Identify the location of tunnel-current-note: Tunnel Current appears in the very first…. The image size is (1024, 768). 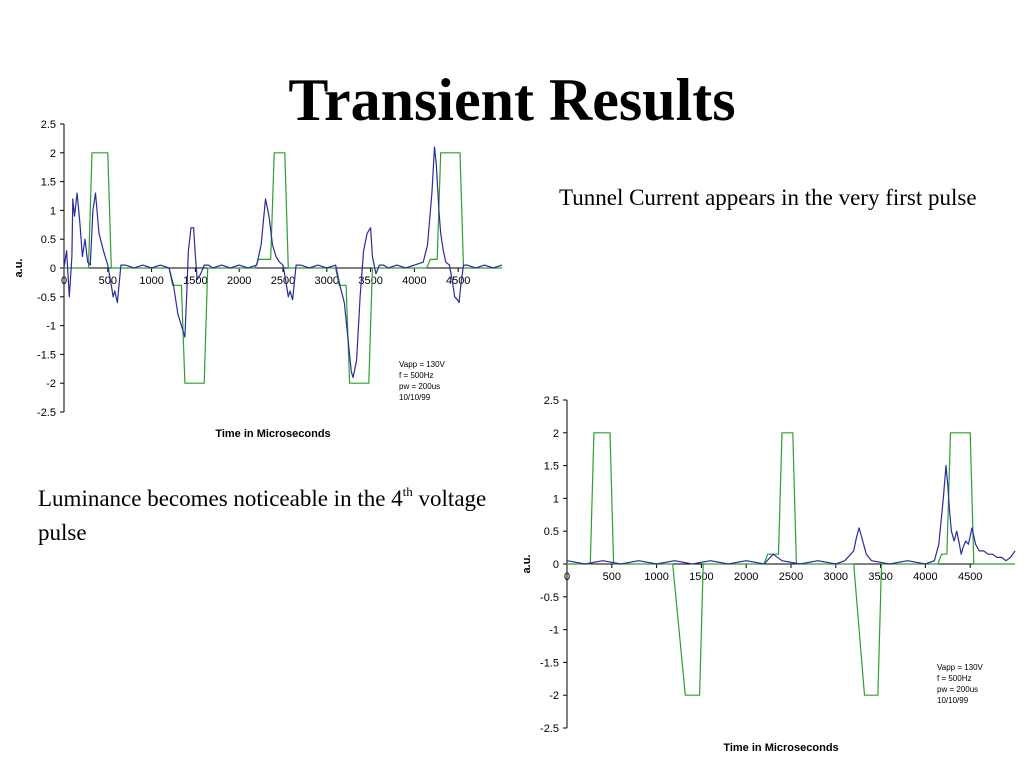
(768, 197).